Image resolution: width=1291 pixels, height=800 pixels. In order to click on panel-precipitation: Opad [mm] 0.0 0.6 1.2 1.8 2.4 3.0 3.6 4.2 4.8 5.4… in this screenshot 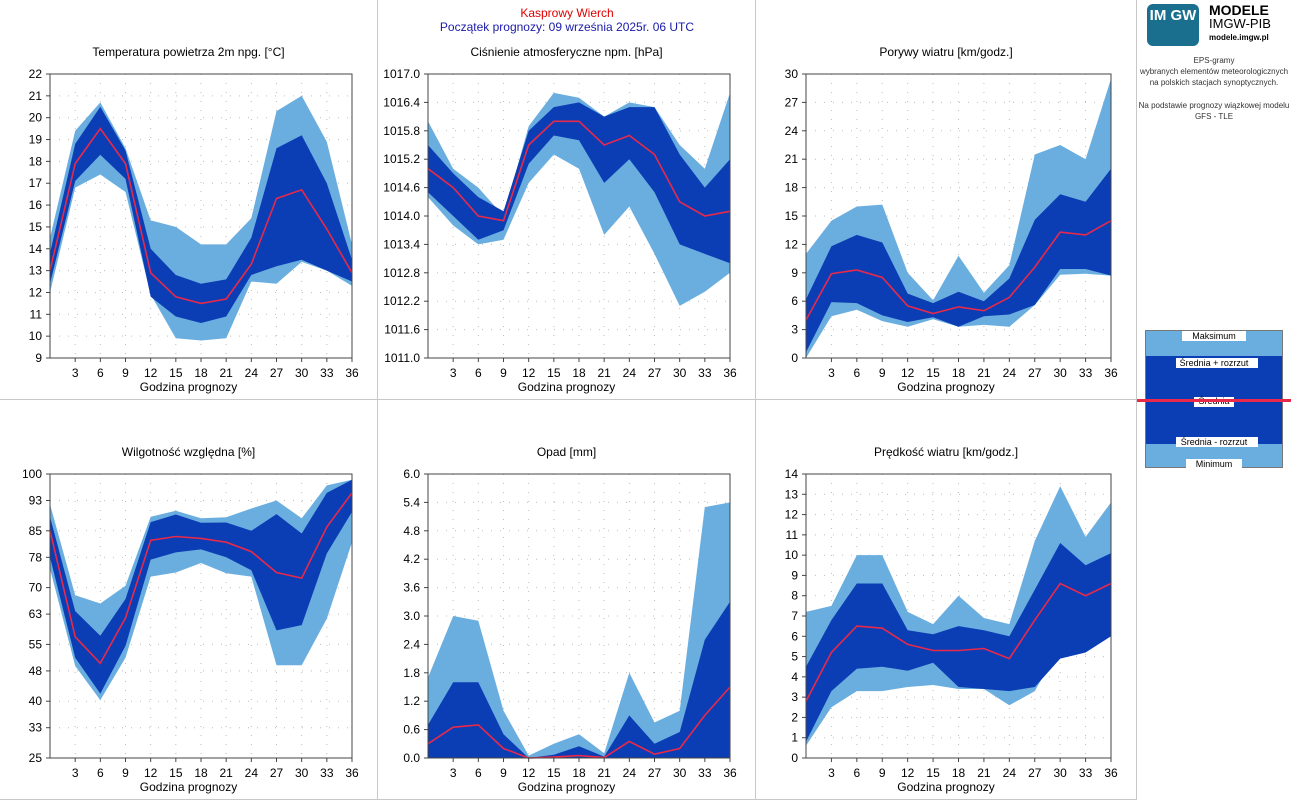, I will do `click(567, 600)`.